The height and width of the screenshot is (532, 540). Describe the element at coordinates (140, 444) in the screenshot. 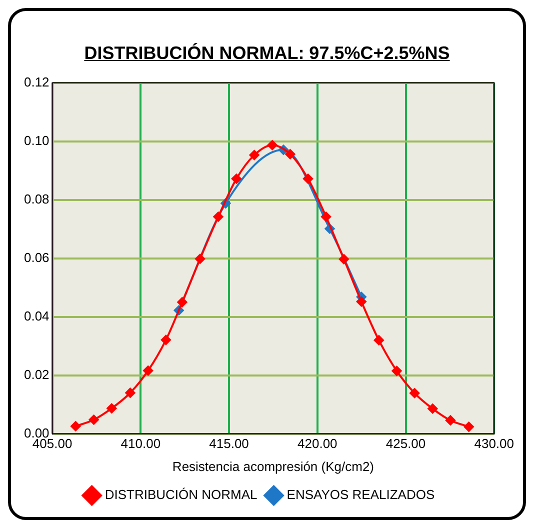

I see `x-tick-label: 410.00` at that location.